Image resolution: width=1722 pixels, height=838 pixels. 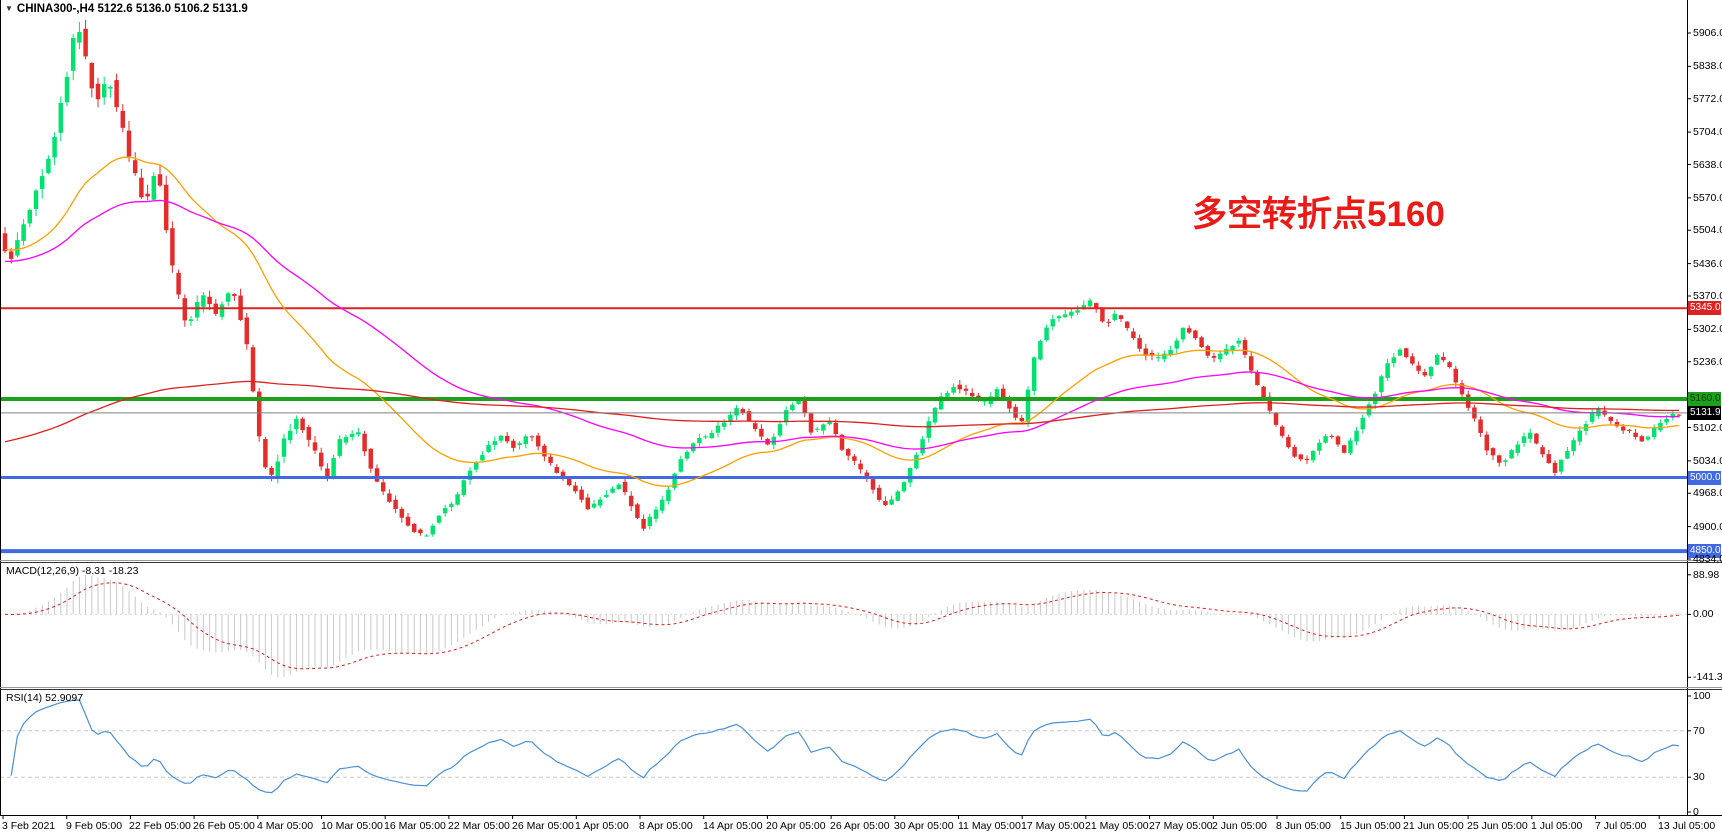 What do you see at coordinates (1181, 826) in the screenshot?
I see `time-axis-label: 27 May 05:00` at bounding box center [1181, 826].